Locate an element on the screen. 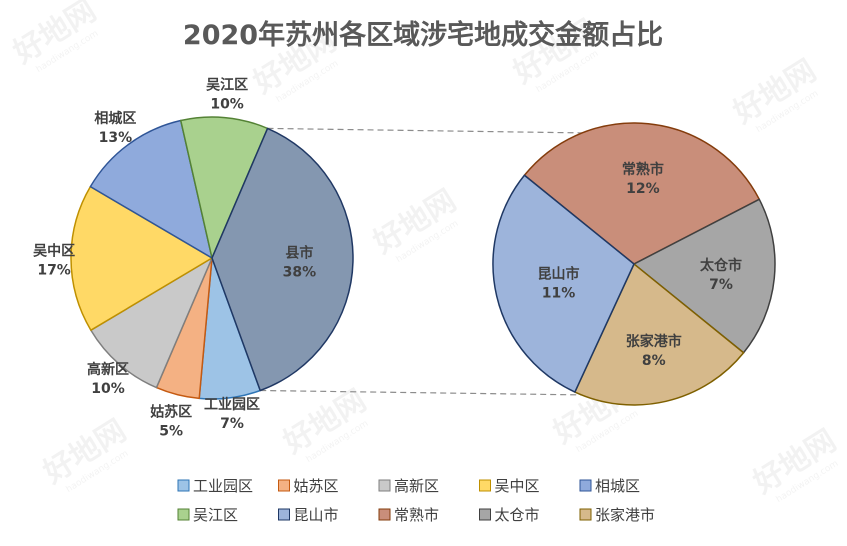 The height and width of the screenshot is (546, 847). legend-item-e5bca0e5aeb6e6b8afe5b882: 张家港市 is located at coordinates (617, 515).